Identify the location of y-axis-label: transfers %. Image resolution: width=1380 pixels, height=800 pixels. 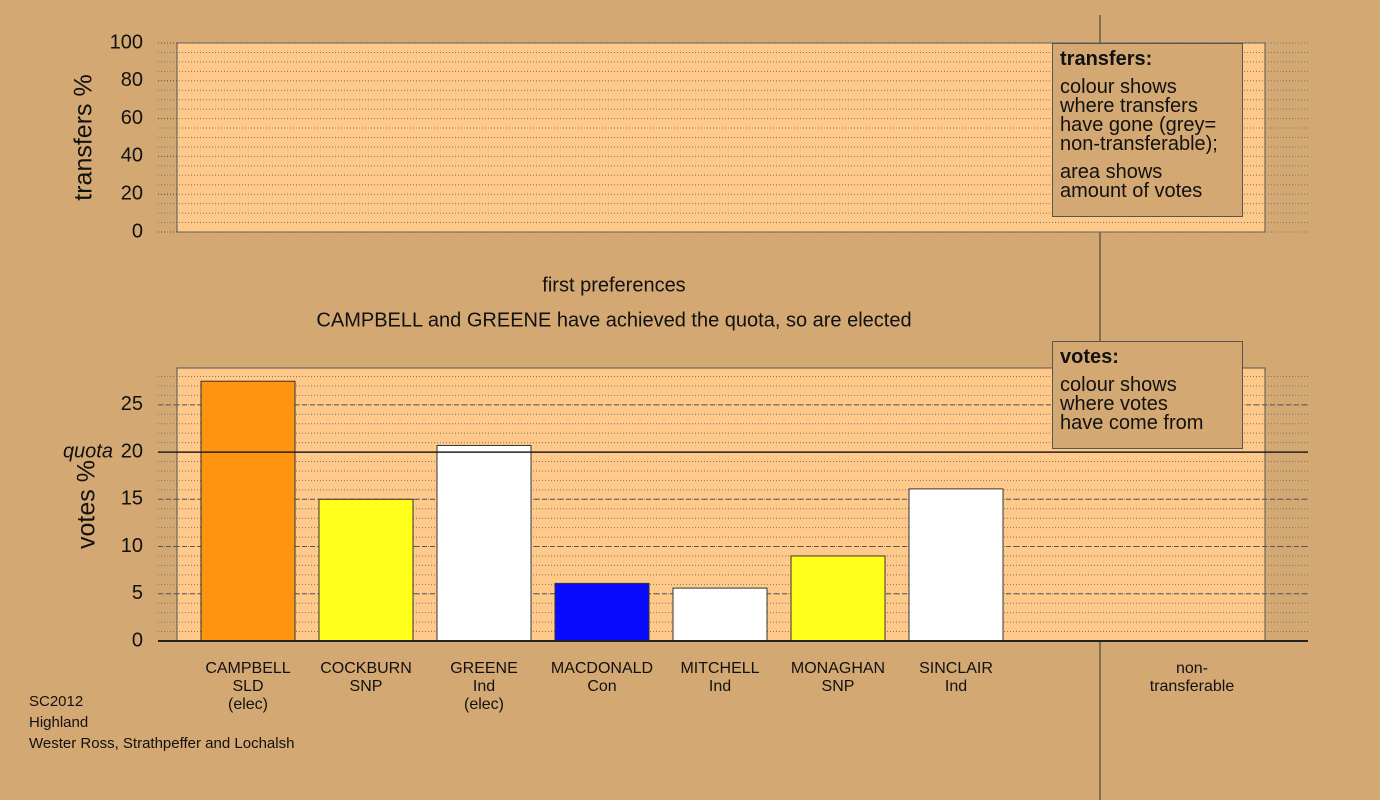
(84, 137).